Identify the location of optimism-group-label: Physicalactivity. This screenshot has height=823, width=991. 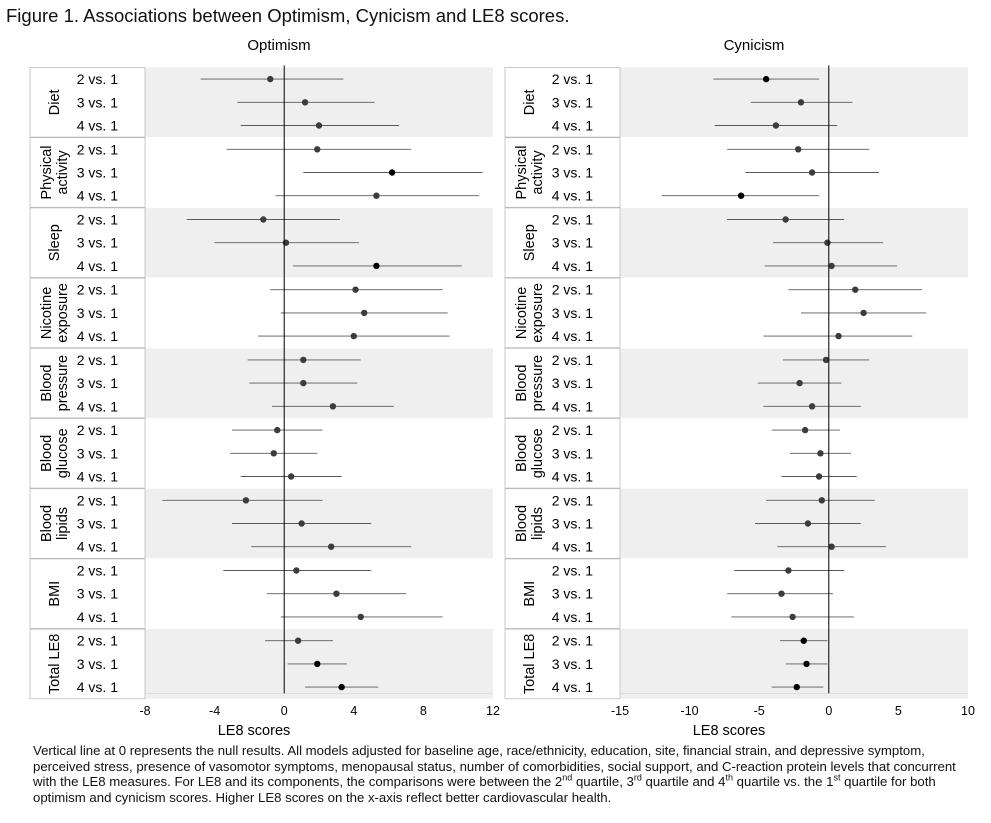
(55, 173).